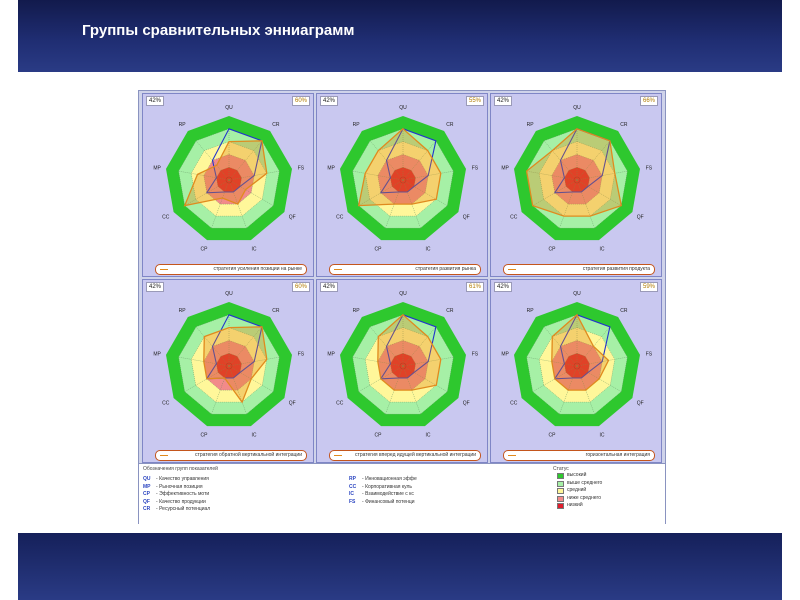 The image size is (800, 600). Describe the element at coordinates (607, 476) in the screenshot. I see `status-item: высокий` at that location.